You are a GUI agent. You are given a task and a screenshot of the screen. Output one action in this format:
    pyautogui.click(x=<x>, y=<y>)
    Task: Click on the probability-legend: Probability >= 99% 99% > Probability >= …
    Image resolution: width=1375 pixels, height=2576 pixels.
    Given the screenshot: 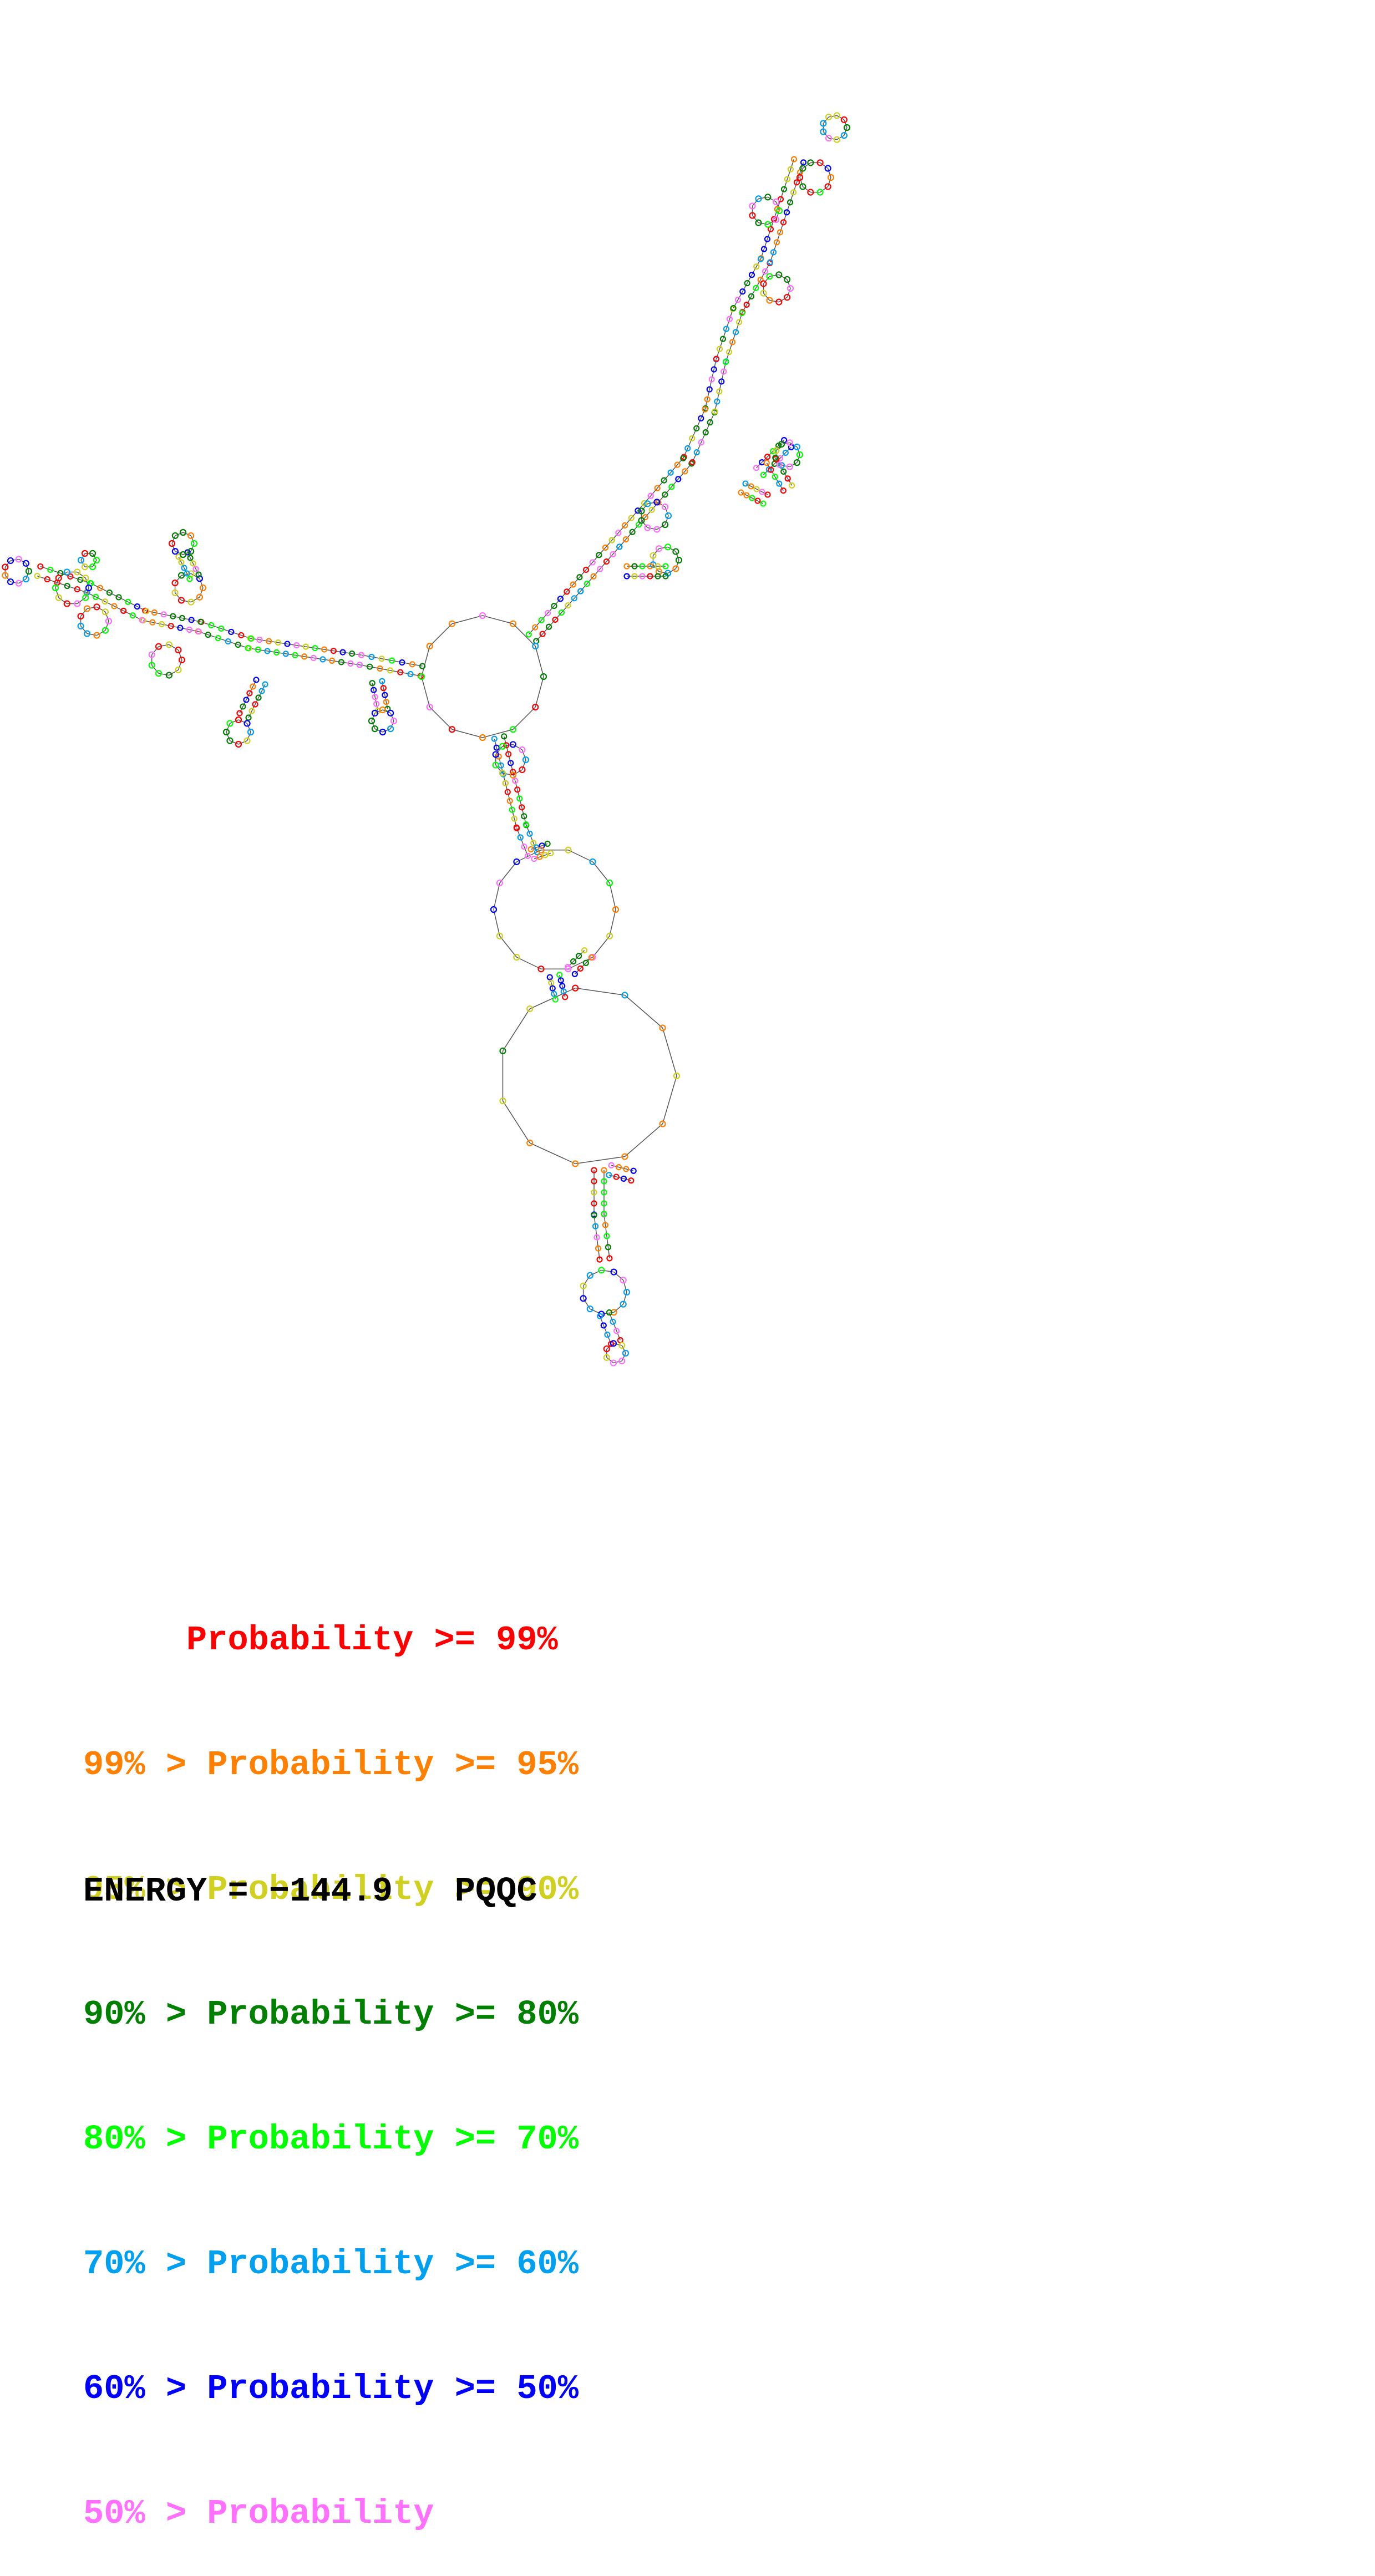 What is the action you would take?
    pyautogui.click(x=331, y=2056)
    